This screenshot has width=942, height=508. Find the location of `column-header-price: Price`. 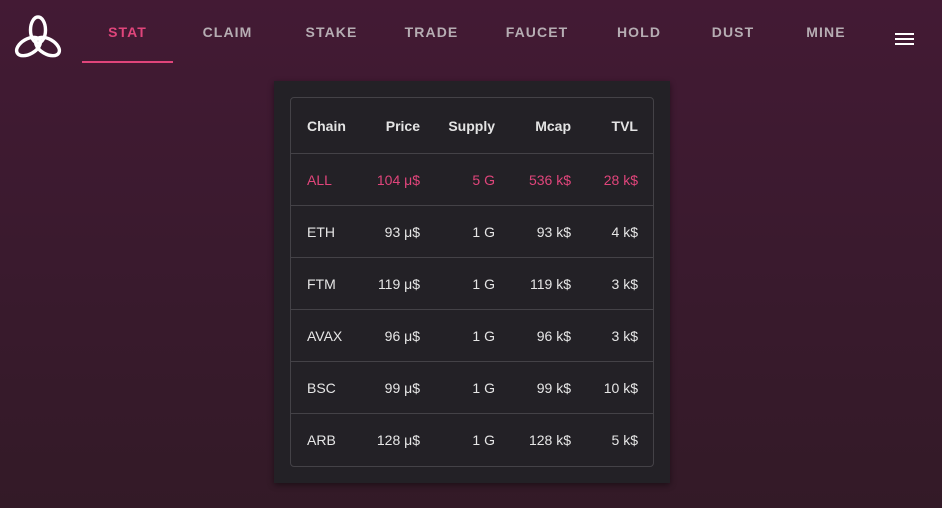

column-header-price: Price is located at coordinates (402, 125).